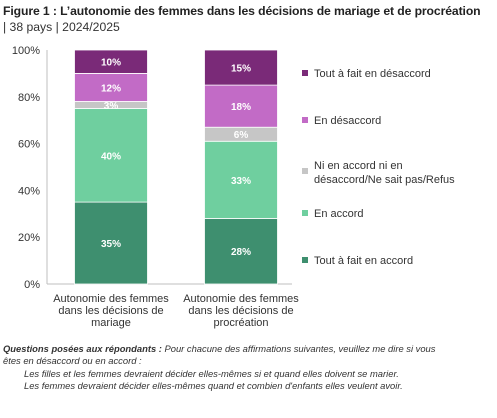 Image resolution: width=497 pixels, height=418 pixels. I want to click on chart-subtitle: | 38 pays | 2024/2025, so click(61, 27).